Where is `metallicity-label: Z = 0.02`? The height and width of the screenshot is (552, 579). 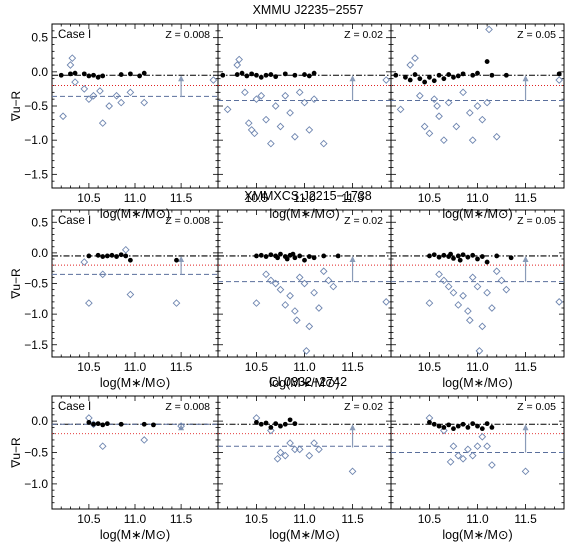
metallicity-label: Z = 0.02 is located at coordinates (363, 407).